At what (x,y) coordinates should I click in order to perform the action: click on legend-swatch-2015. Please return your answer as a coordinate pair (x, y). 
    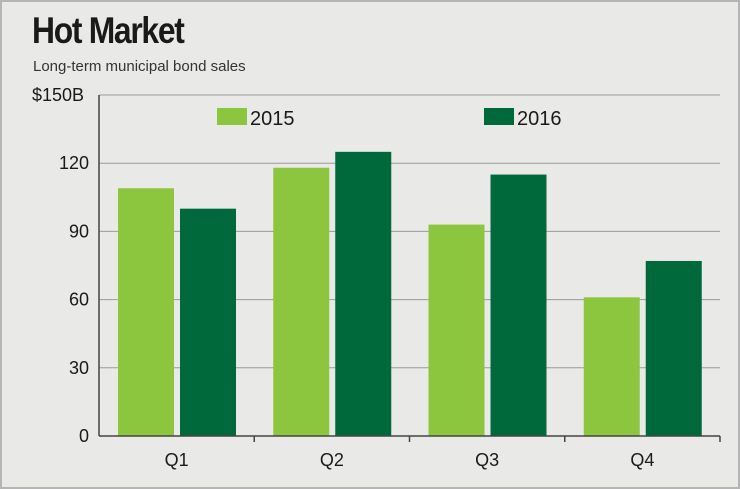
    Looking at the image, I should click on (232, 116).